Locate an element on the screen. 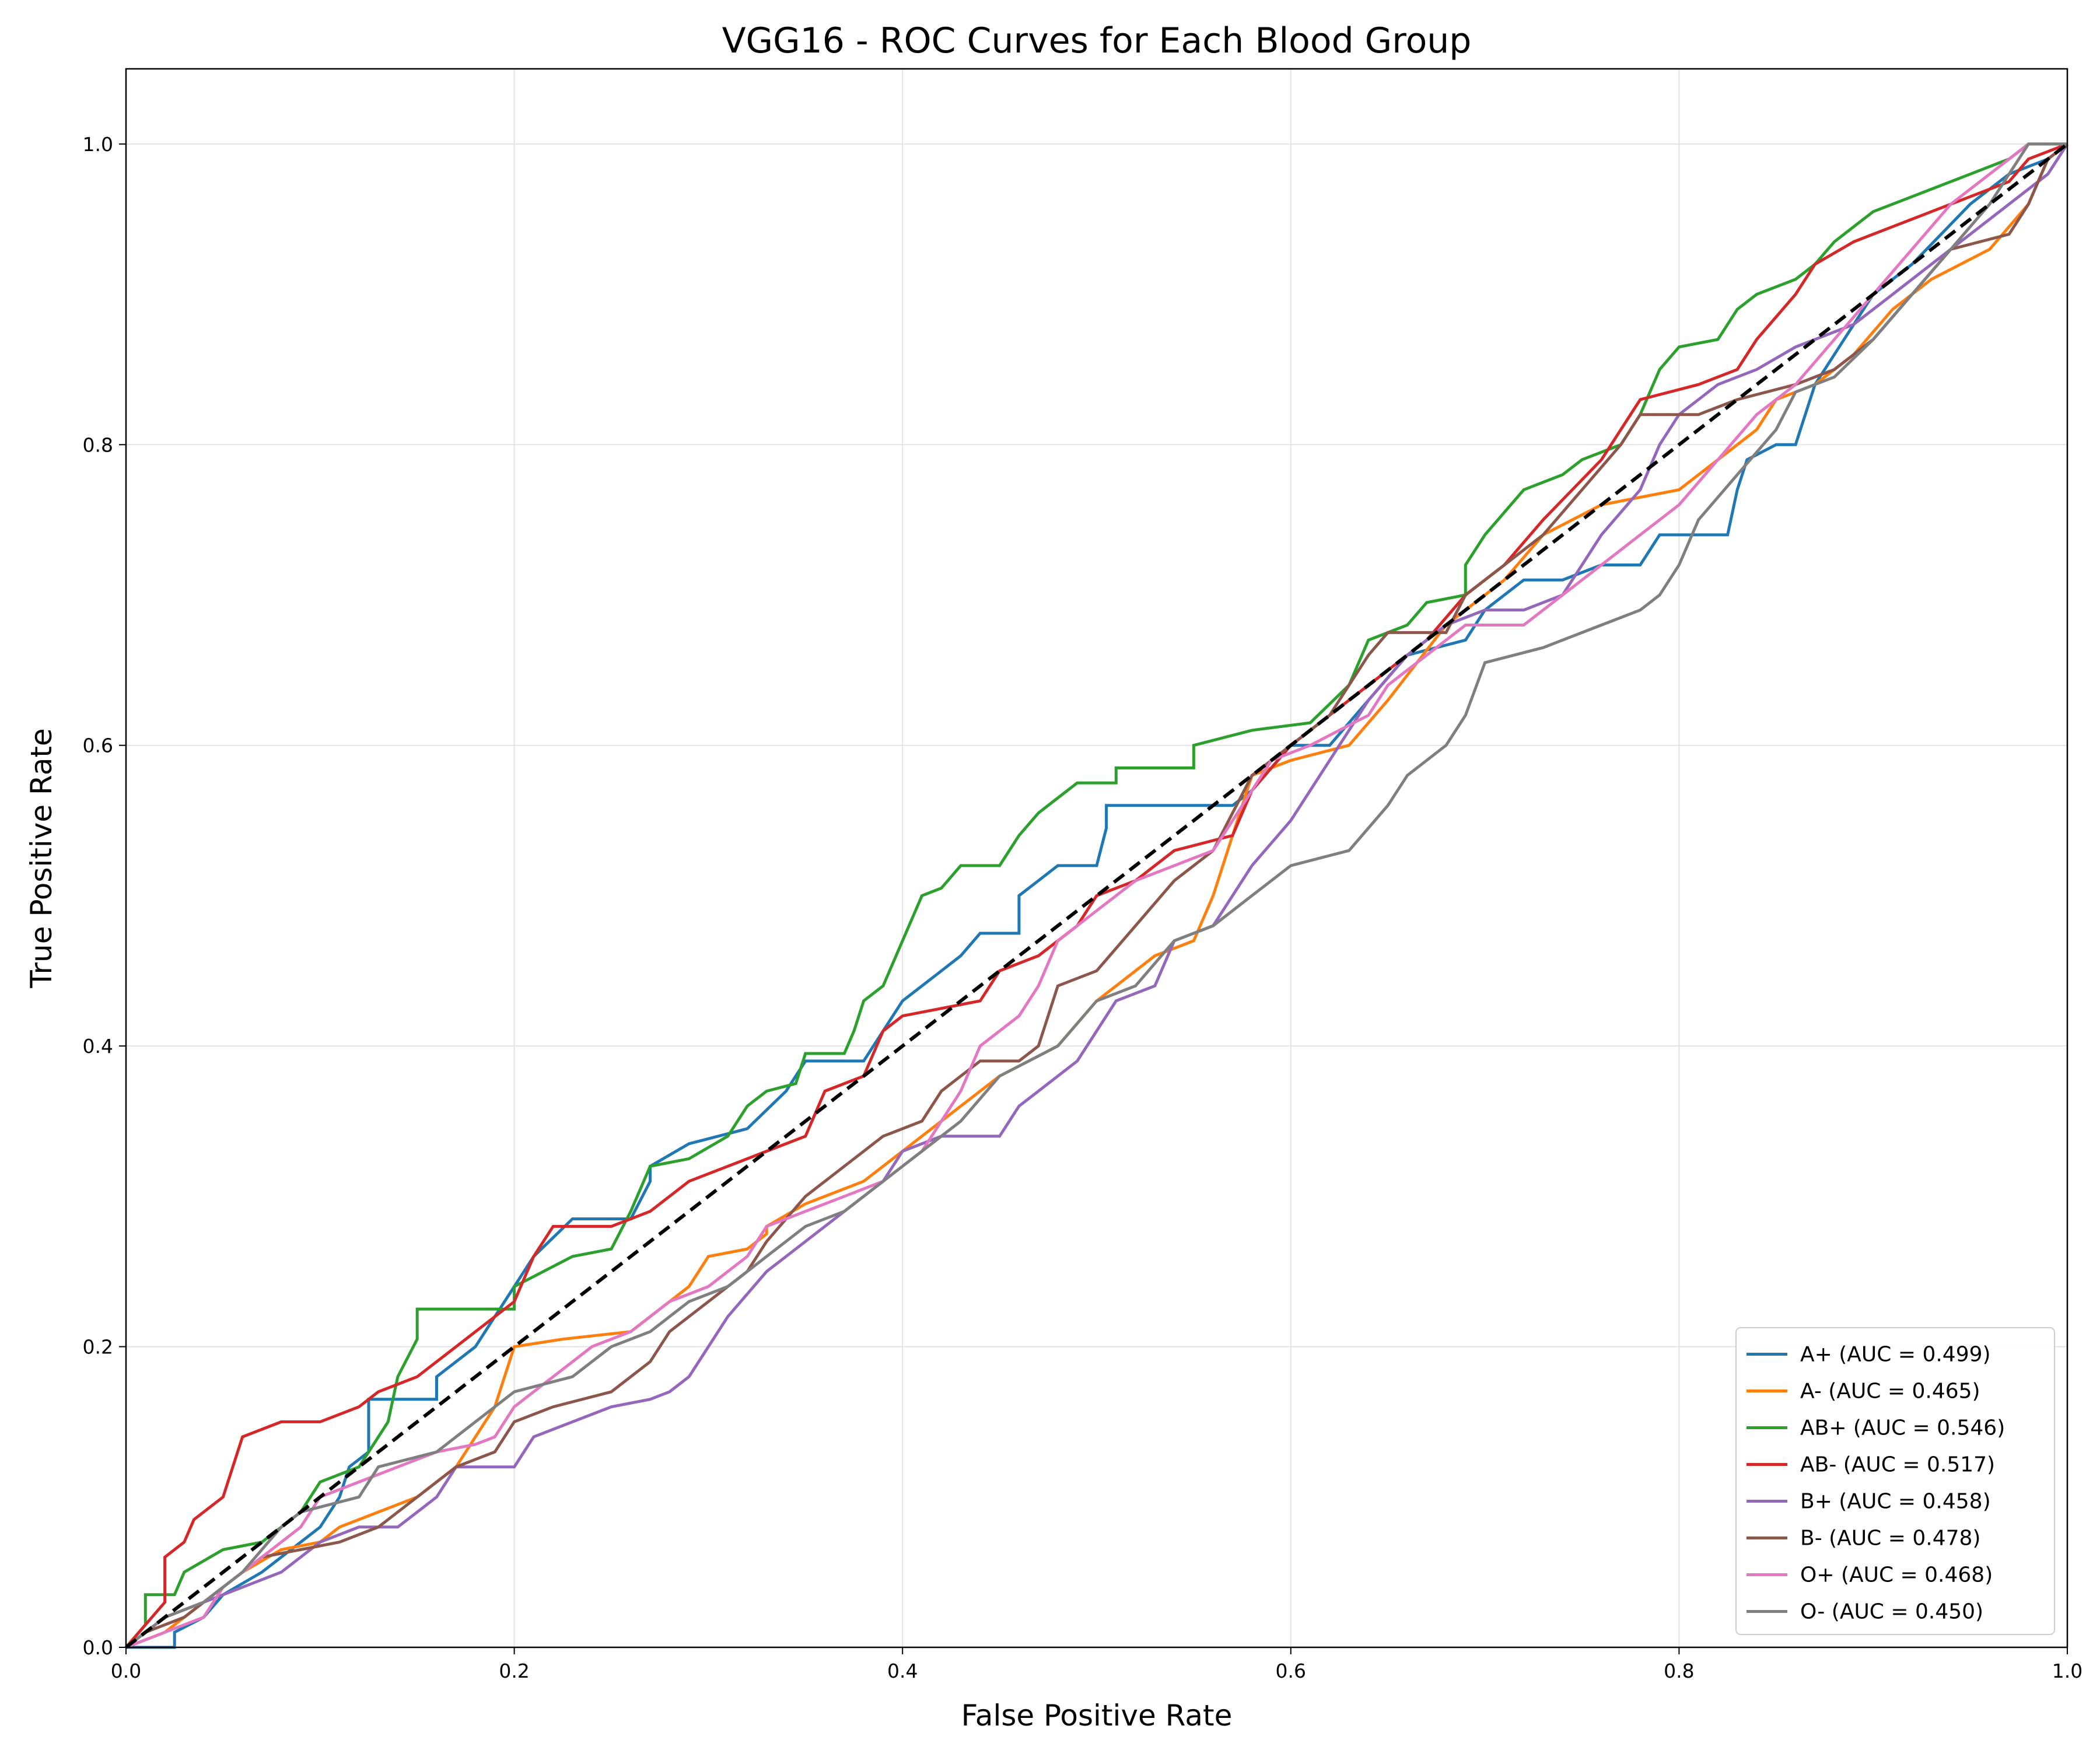 The height and width of the screenshot is (1750, 2100). y-tick-label: 0.0 is located at coordinates (98, 1647).